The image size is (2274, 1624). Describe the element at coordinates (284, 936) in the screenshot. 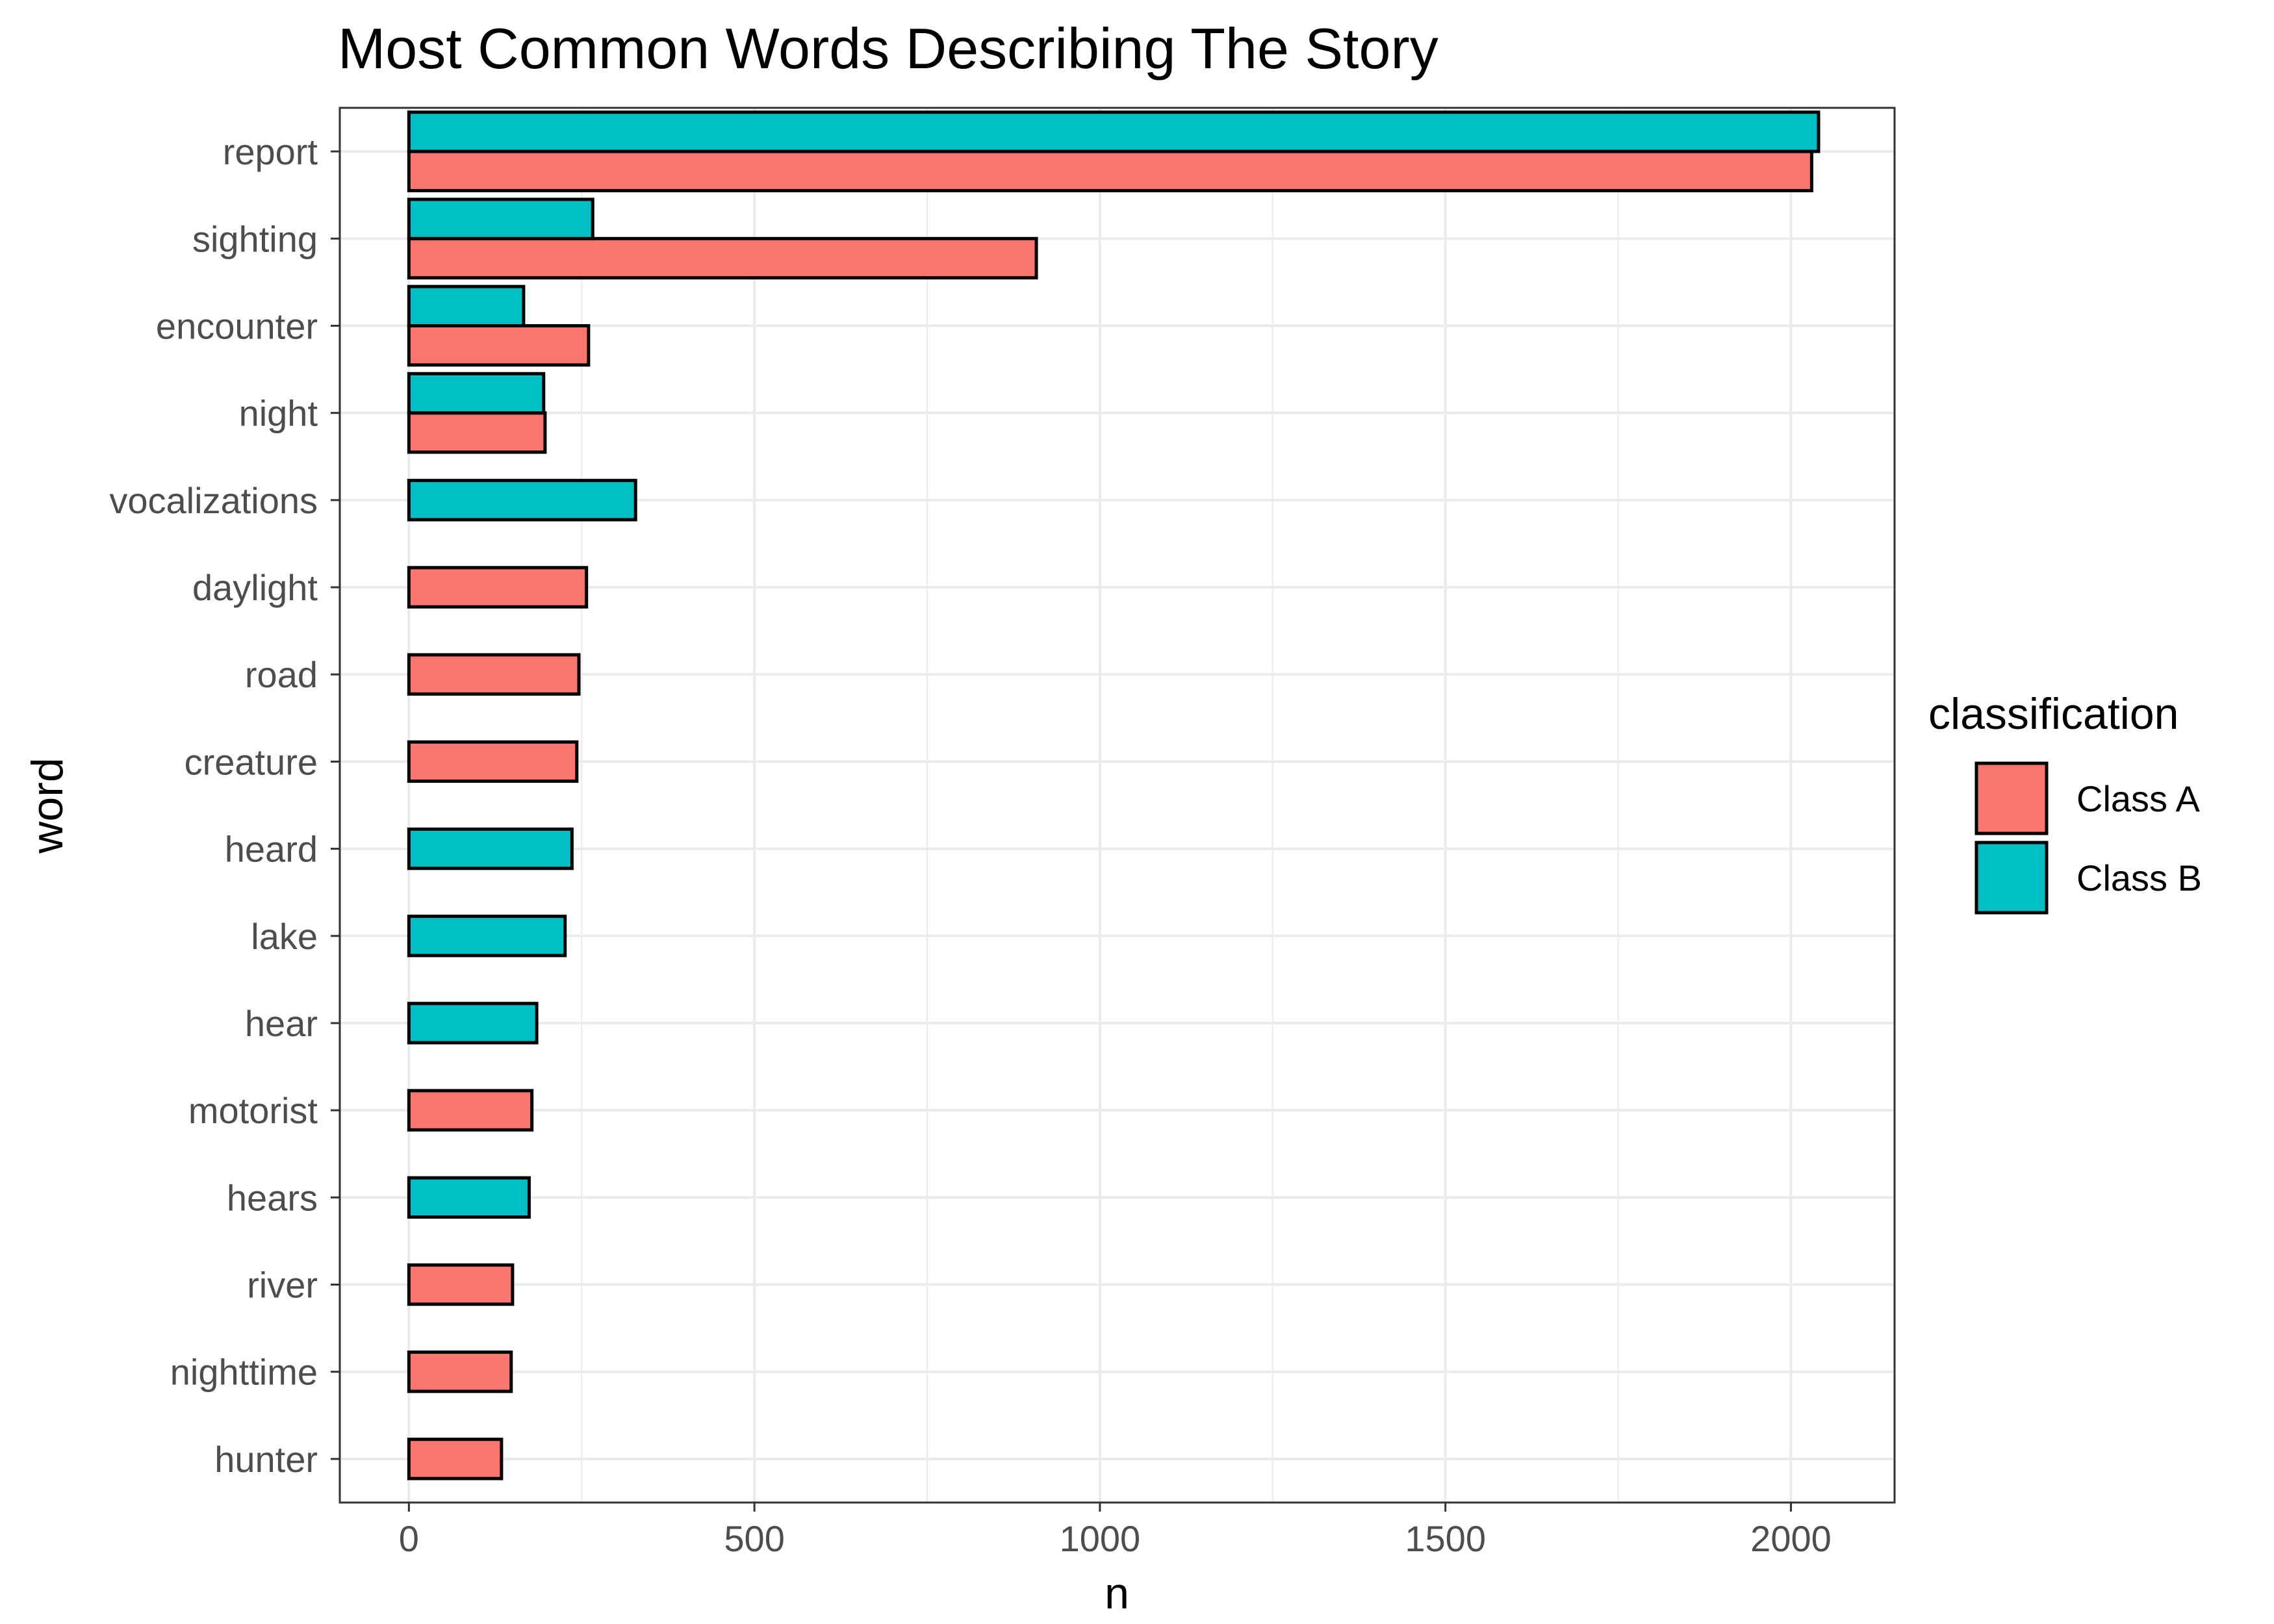

I see `y-tick-label: lake` at that location.